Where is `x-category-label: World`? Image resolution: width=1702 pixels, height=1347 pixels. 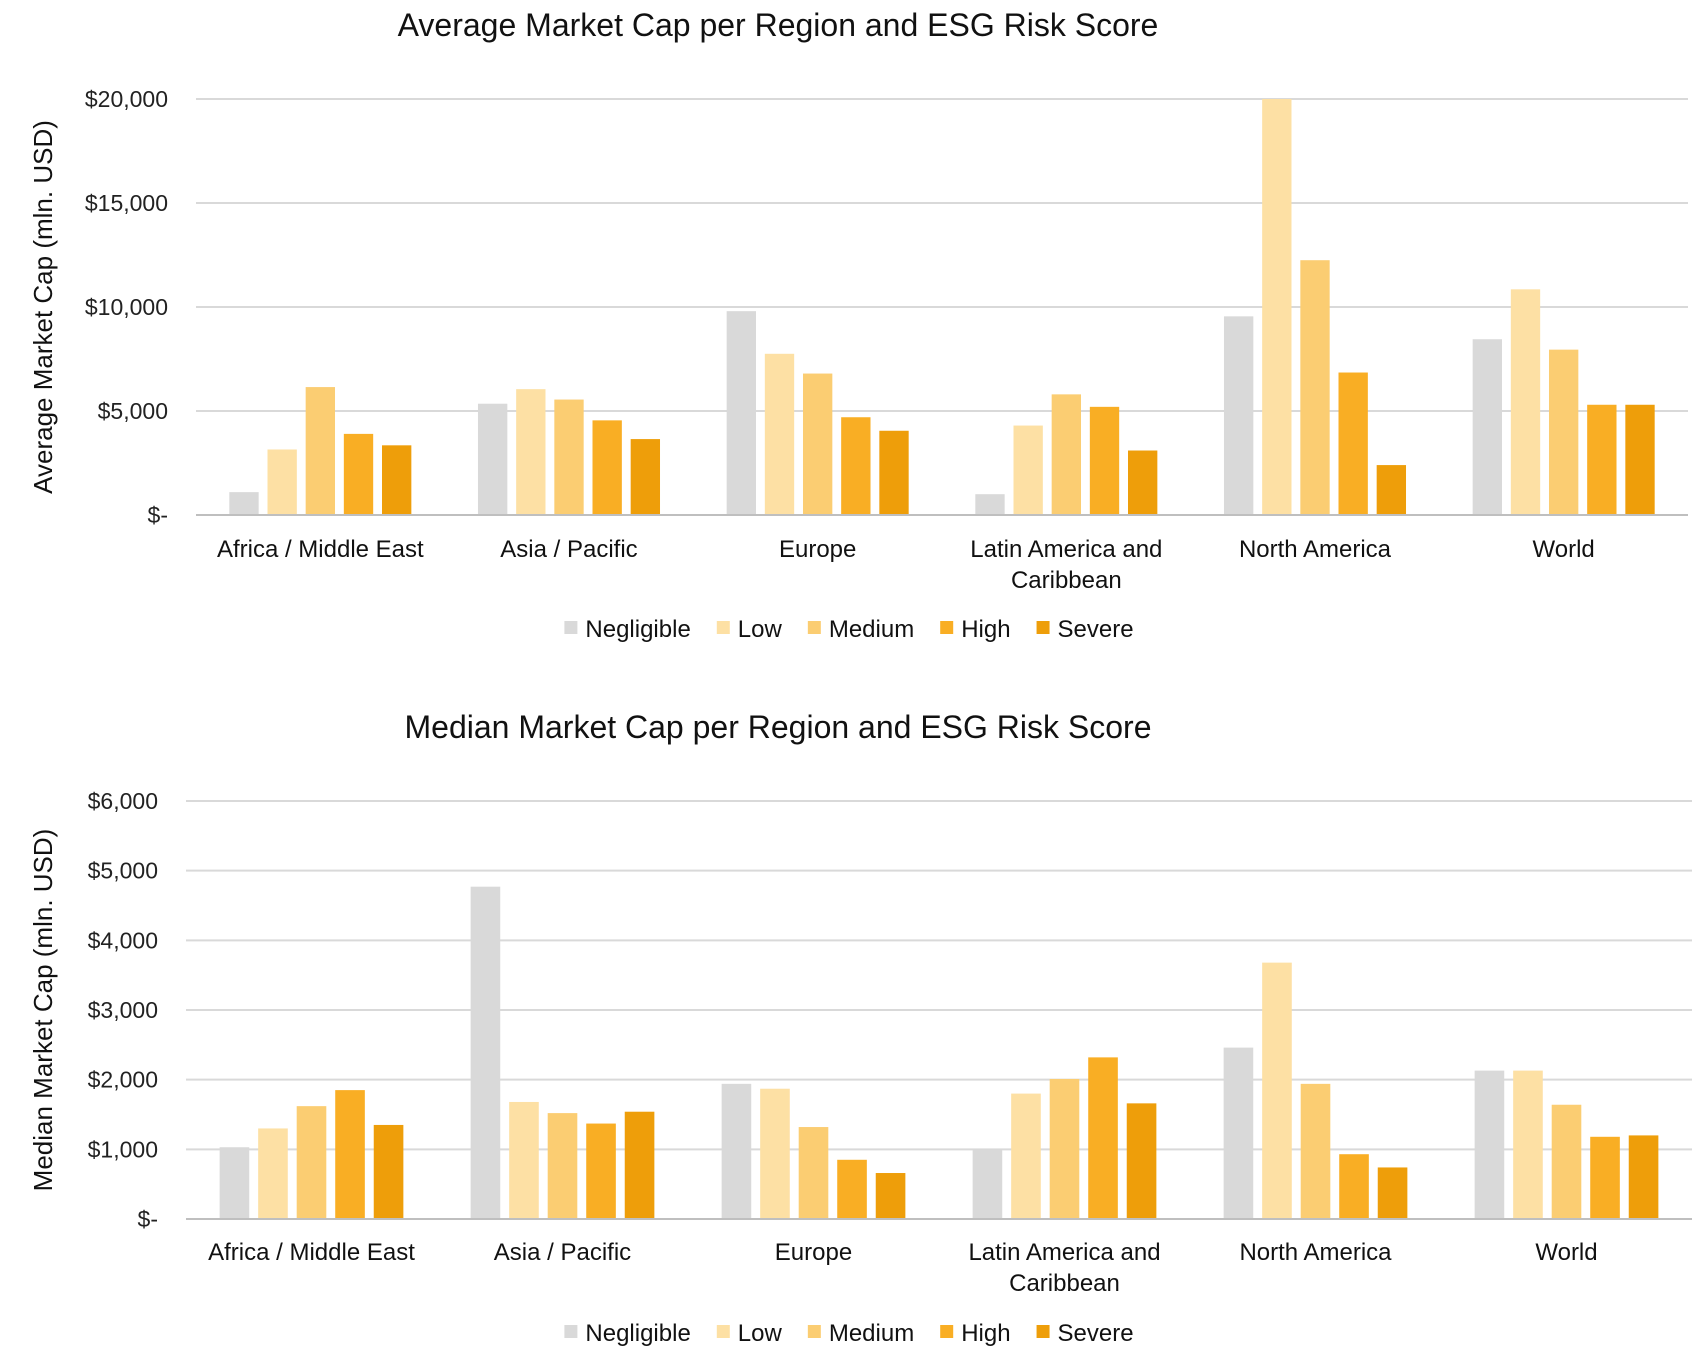 x-category-label: World is located at coordinates (1566, 1252).